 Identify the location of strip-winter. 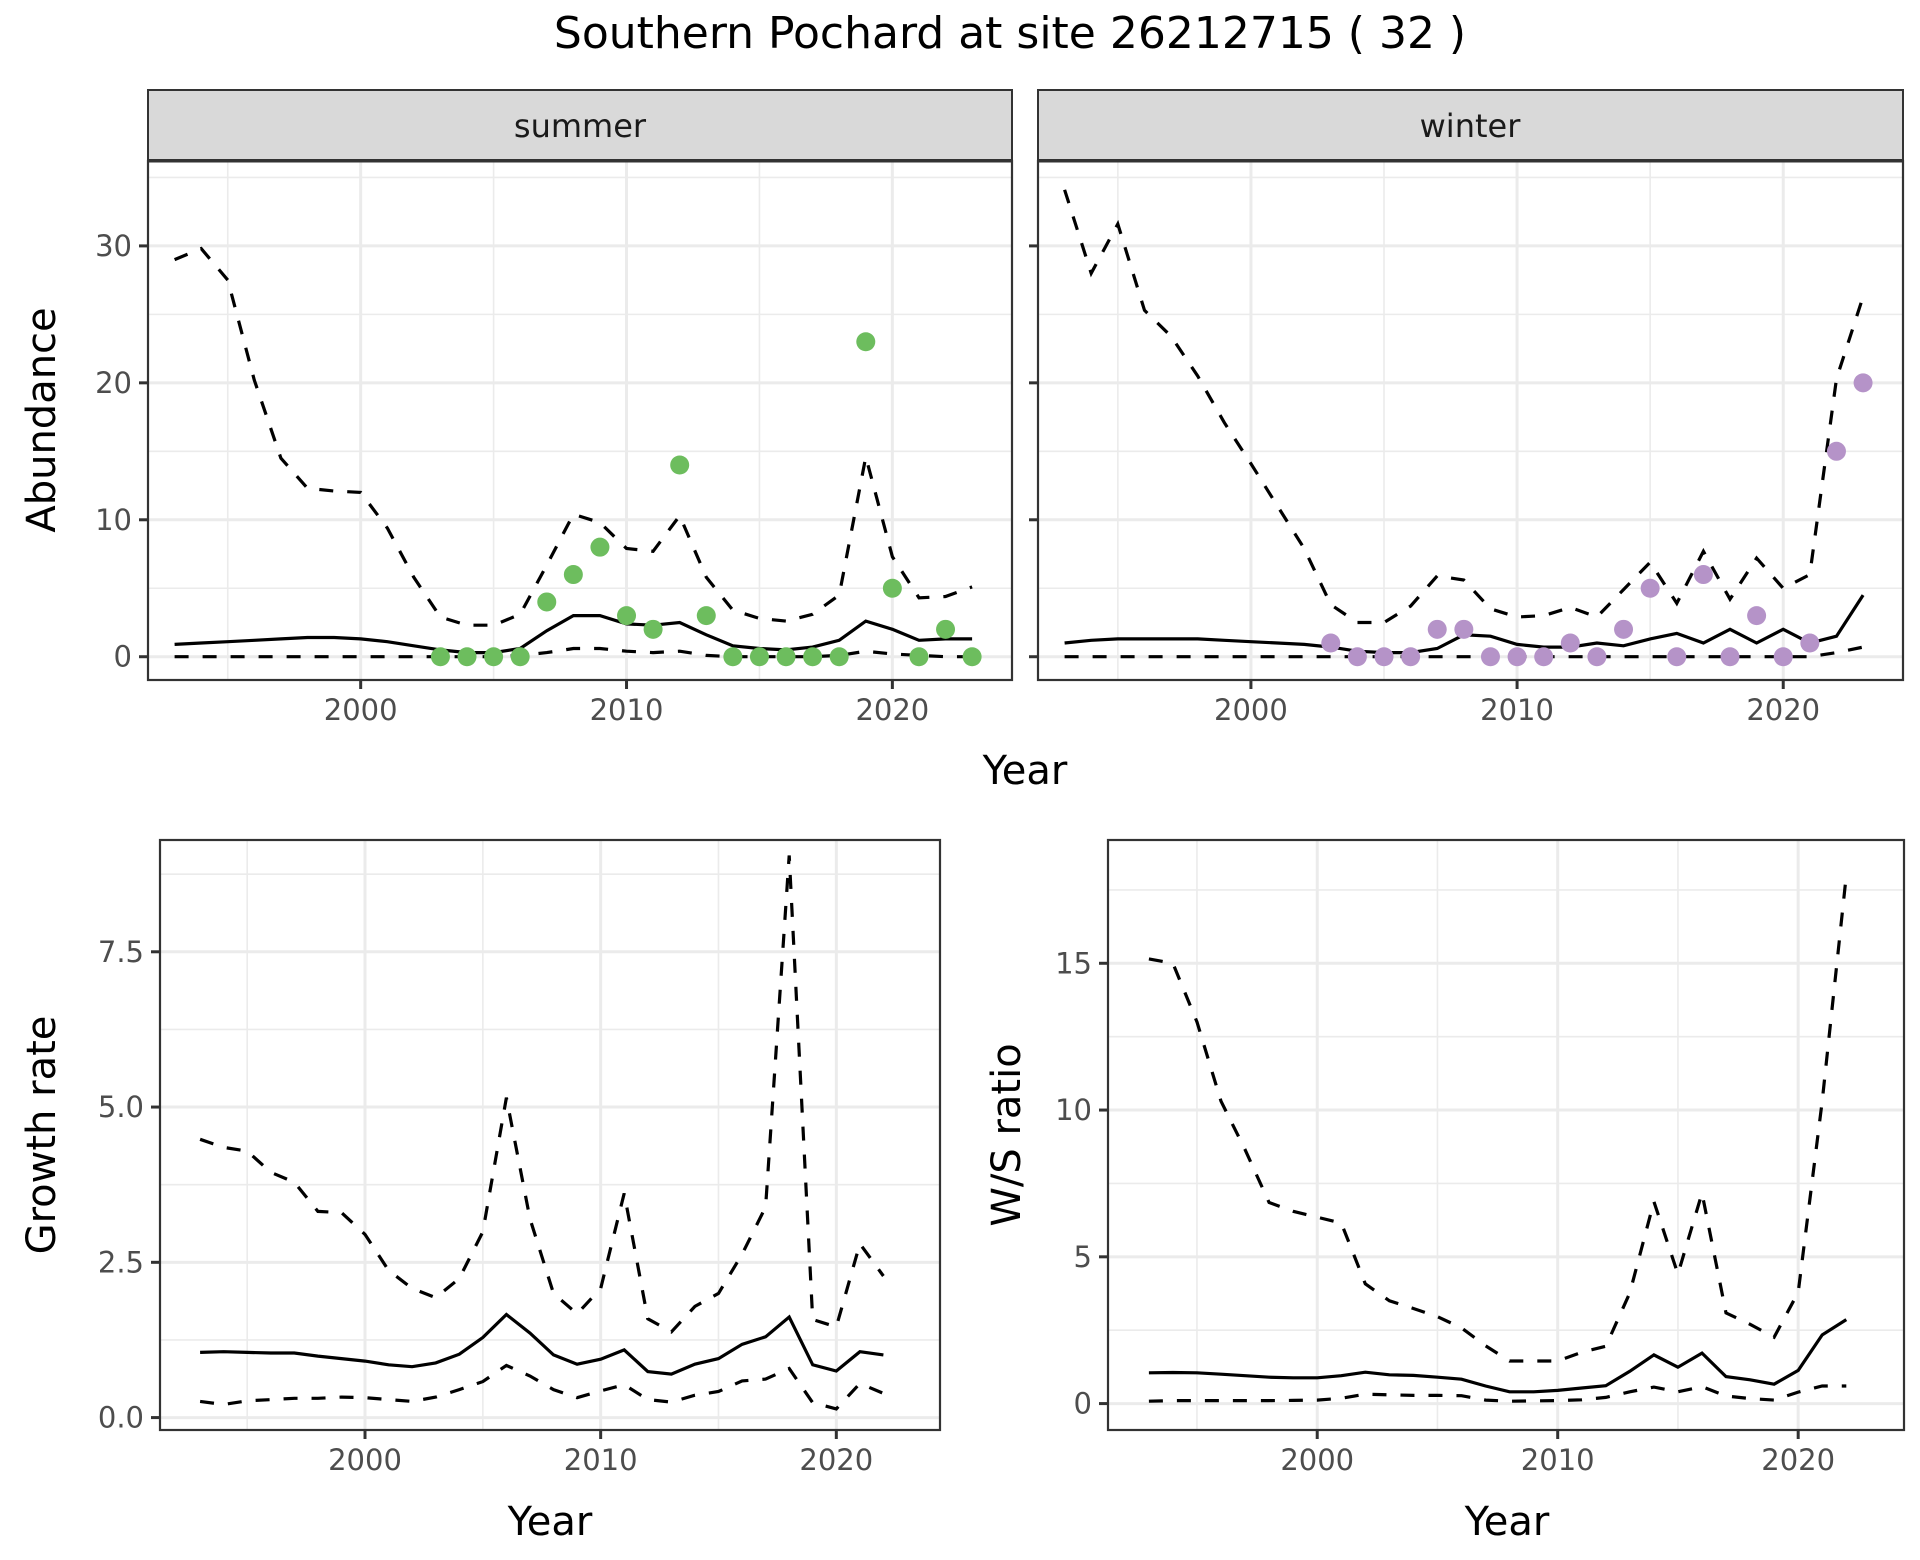
(1470, 125).